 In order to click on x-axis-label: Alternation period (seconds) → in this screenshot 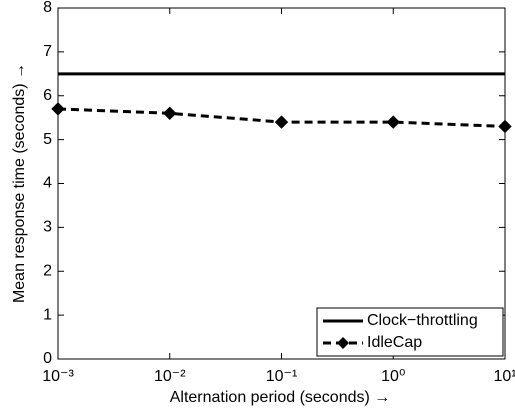, I will do `click(280, 397)`.